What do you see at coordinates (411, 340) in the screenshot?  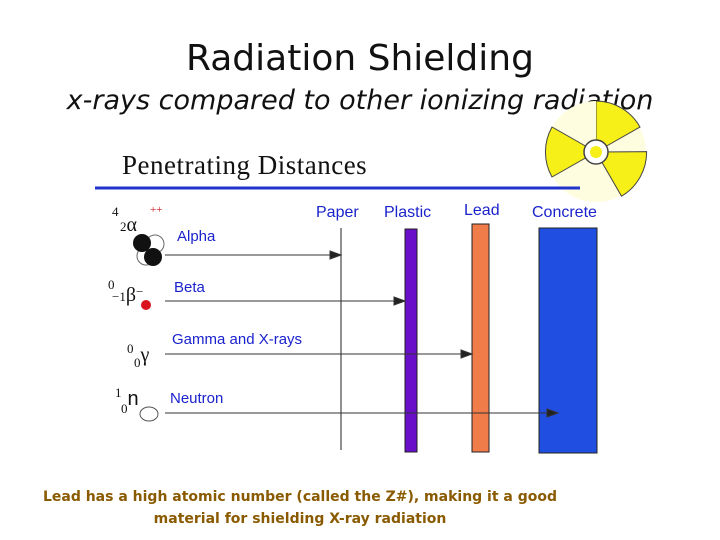 I see `plastic-barrier` at bounding box center [411, 340].